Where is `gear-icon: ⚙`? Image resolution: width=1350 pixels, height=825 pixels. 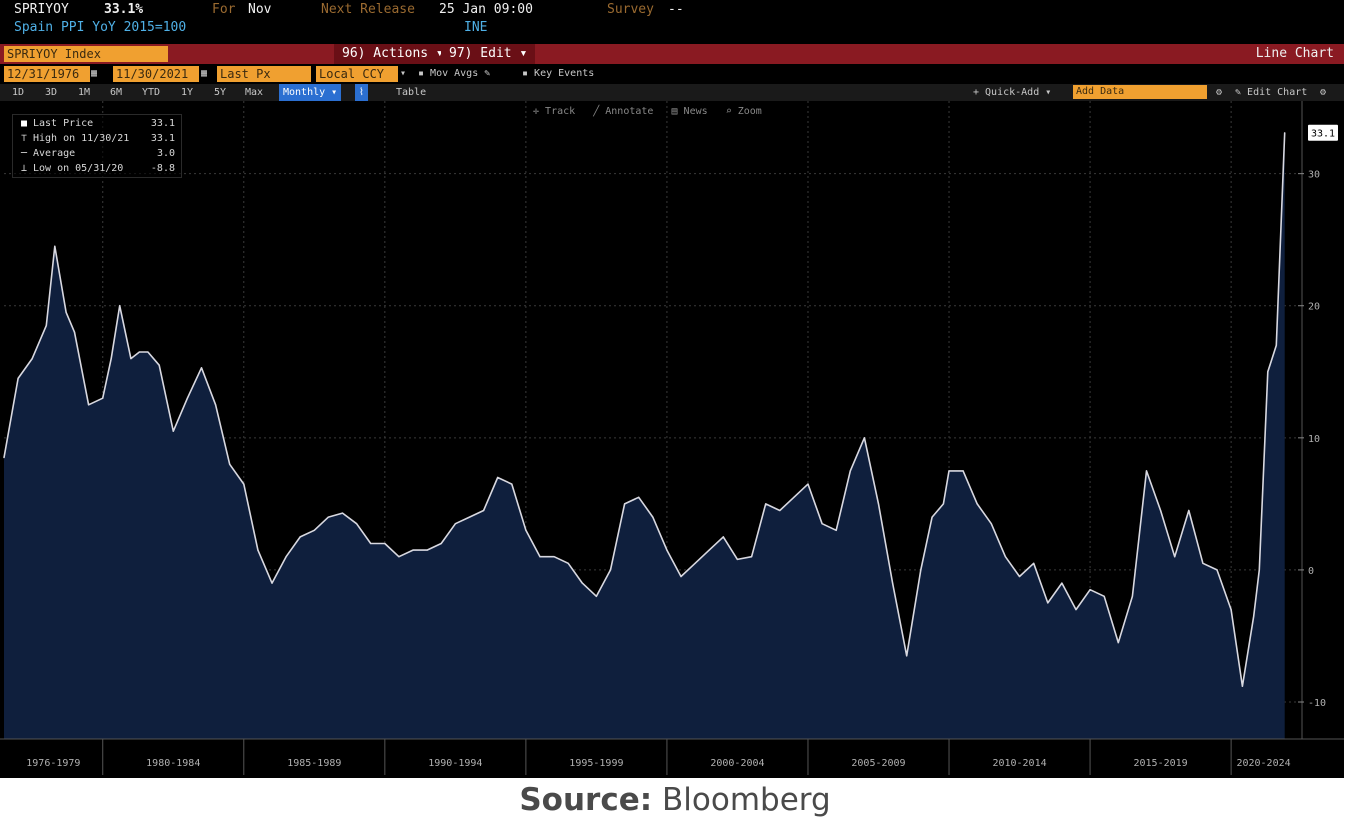 gear-icon: ⚙ is located at coordinates (1323, 92).